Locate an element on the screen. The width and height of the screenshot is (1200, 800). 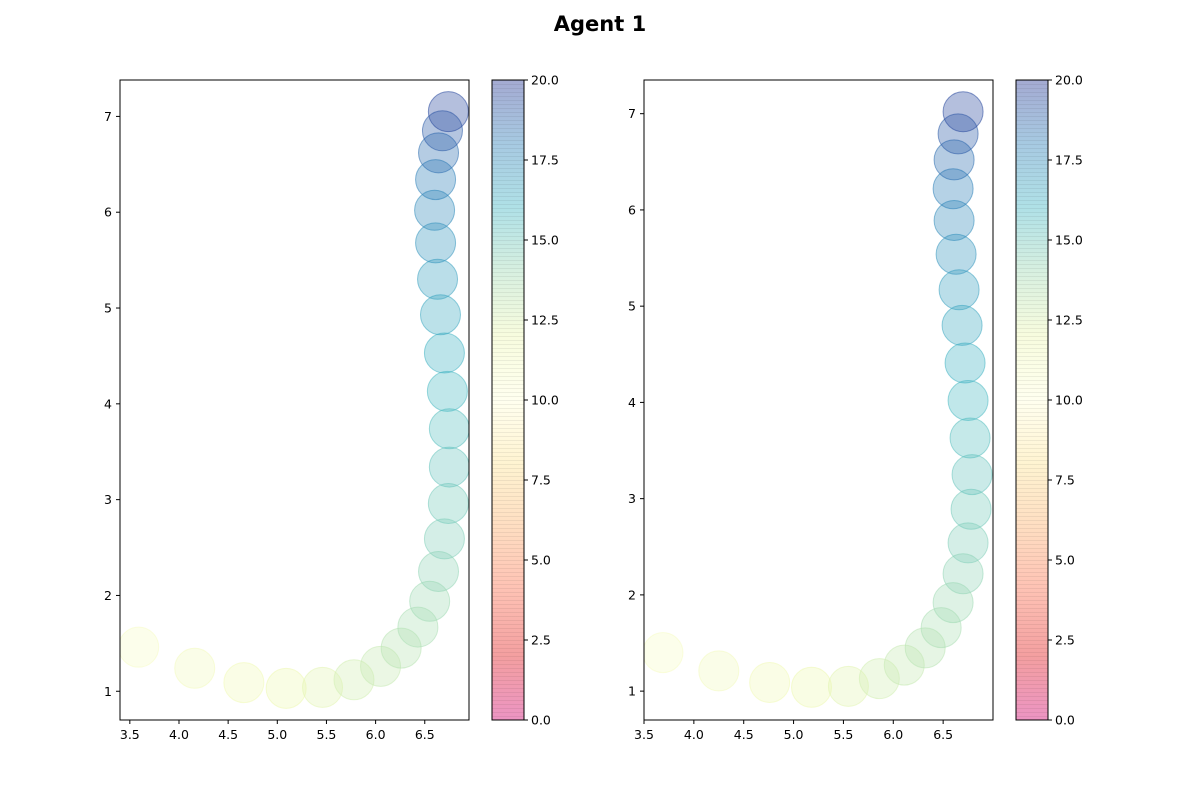
colorbar-tick-label: 5.0 is located at coordinates (1065, 560).